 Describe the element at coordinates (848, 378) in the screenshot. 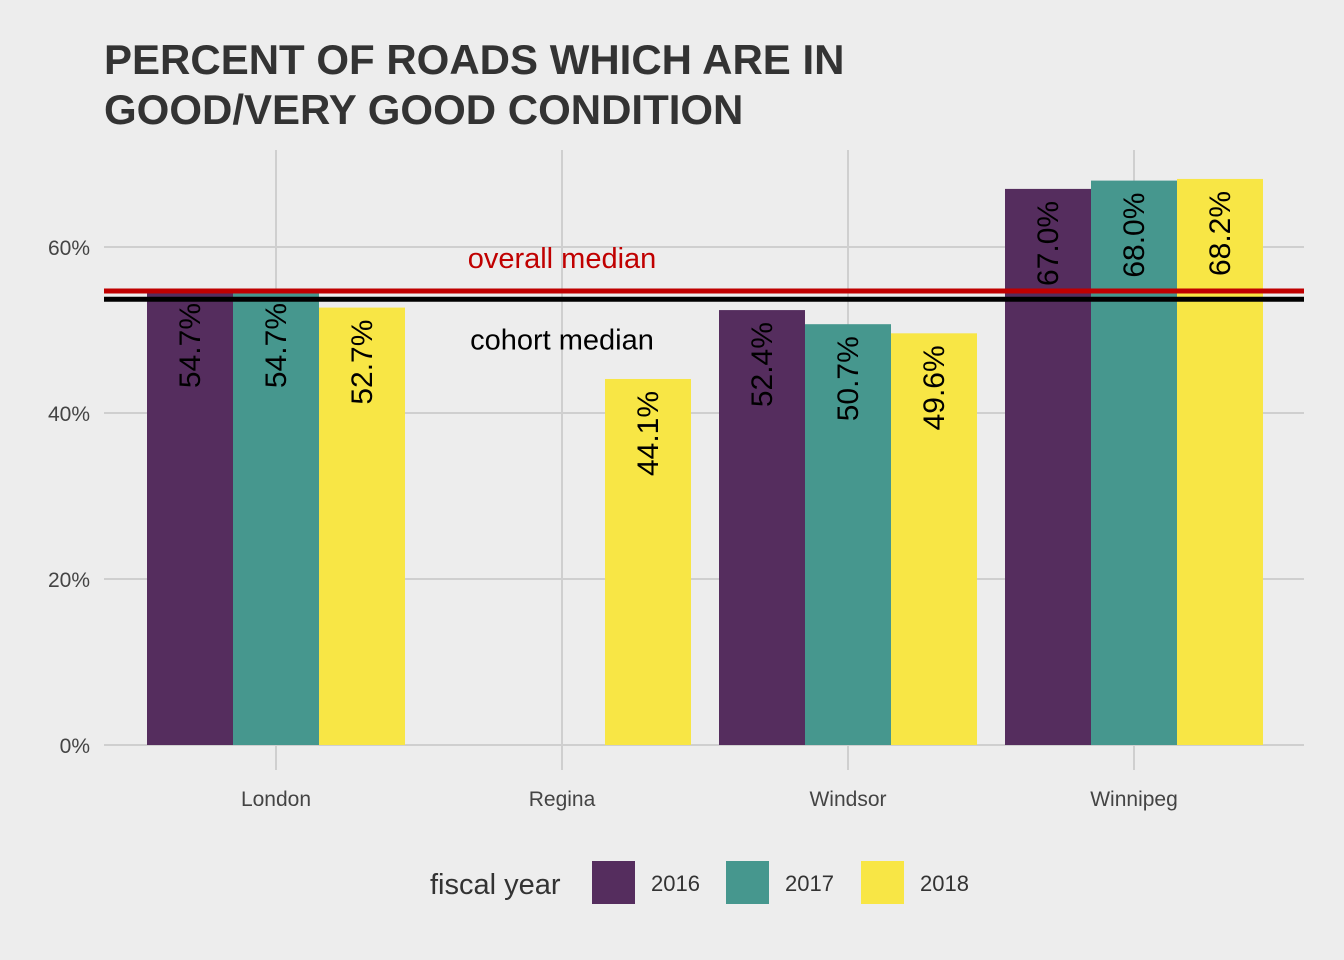

I see `bar-label-windsor-2017: 50.7%` at that location.